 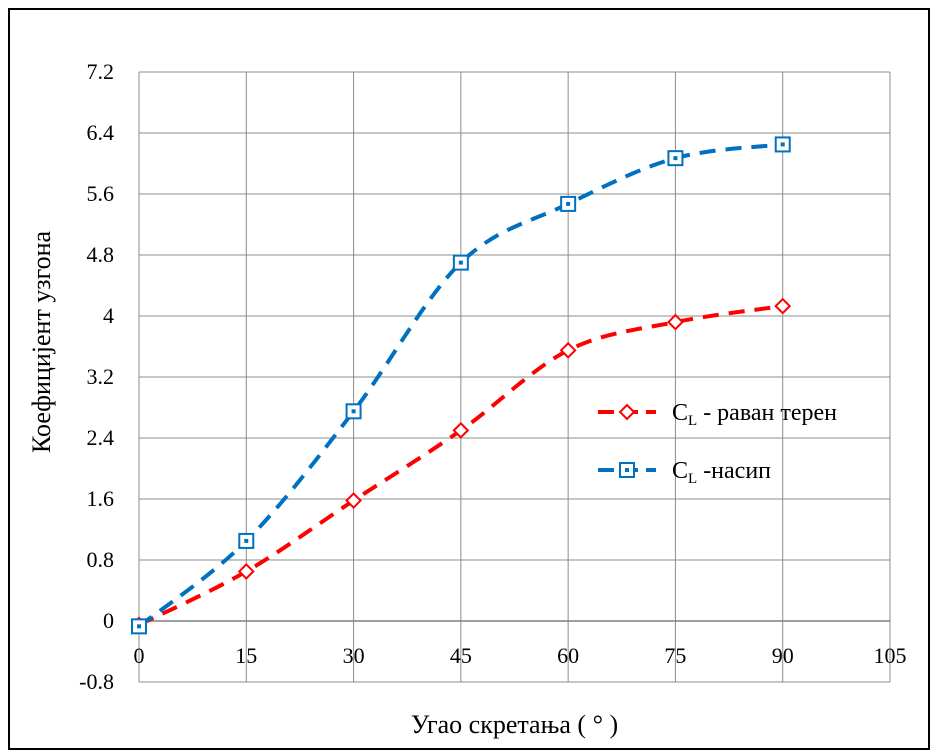 What do you see at coordinates (101, 437) in the screenshot?
I see `y-tick-label: 2.4` at bounding box center [101, 437].